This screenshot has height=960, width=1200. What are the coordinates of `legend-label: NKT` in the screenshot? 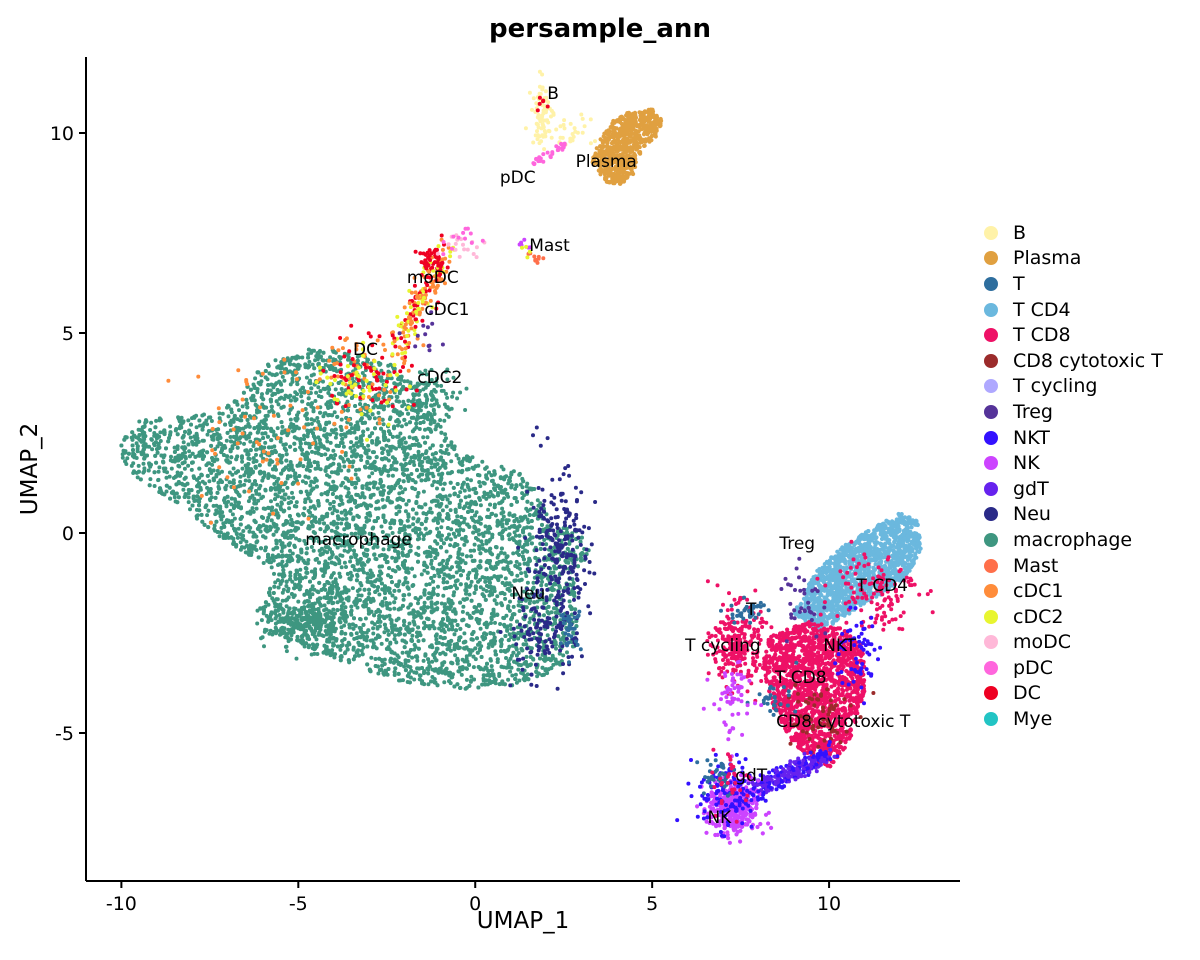 It's located at (1031, 437).